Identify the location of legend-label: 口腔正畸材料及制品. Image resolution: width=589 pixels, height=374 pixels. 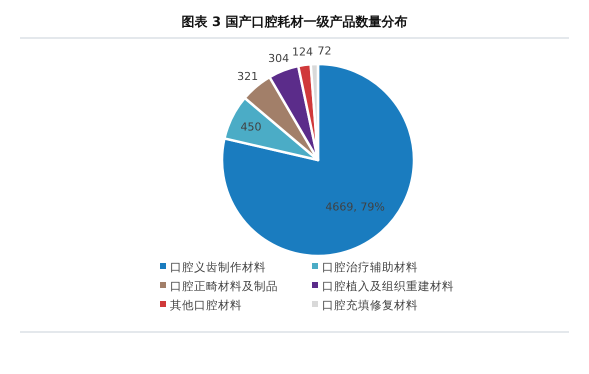
(224, 286).